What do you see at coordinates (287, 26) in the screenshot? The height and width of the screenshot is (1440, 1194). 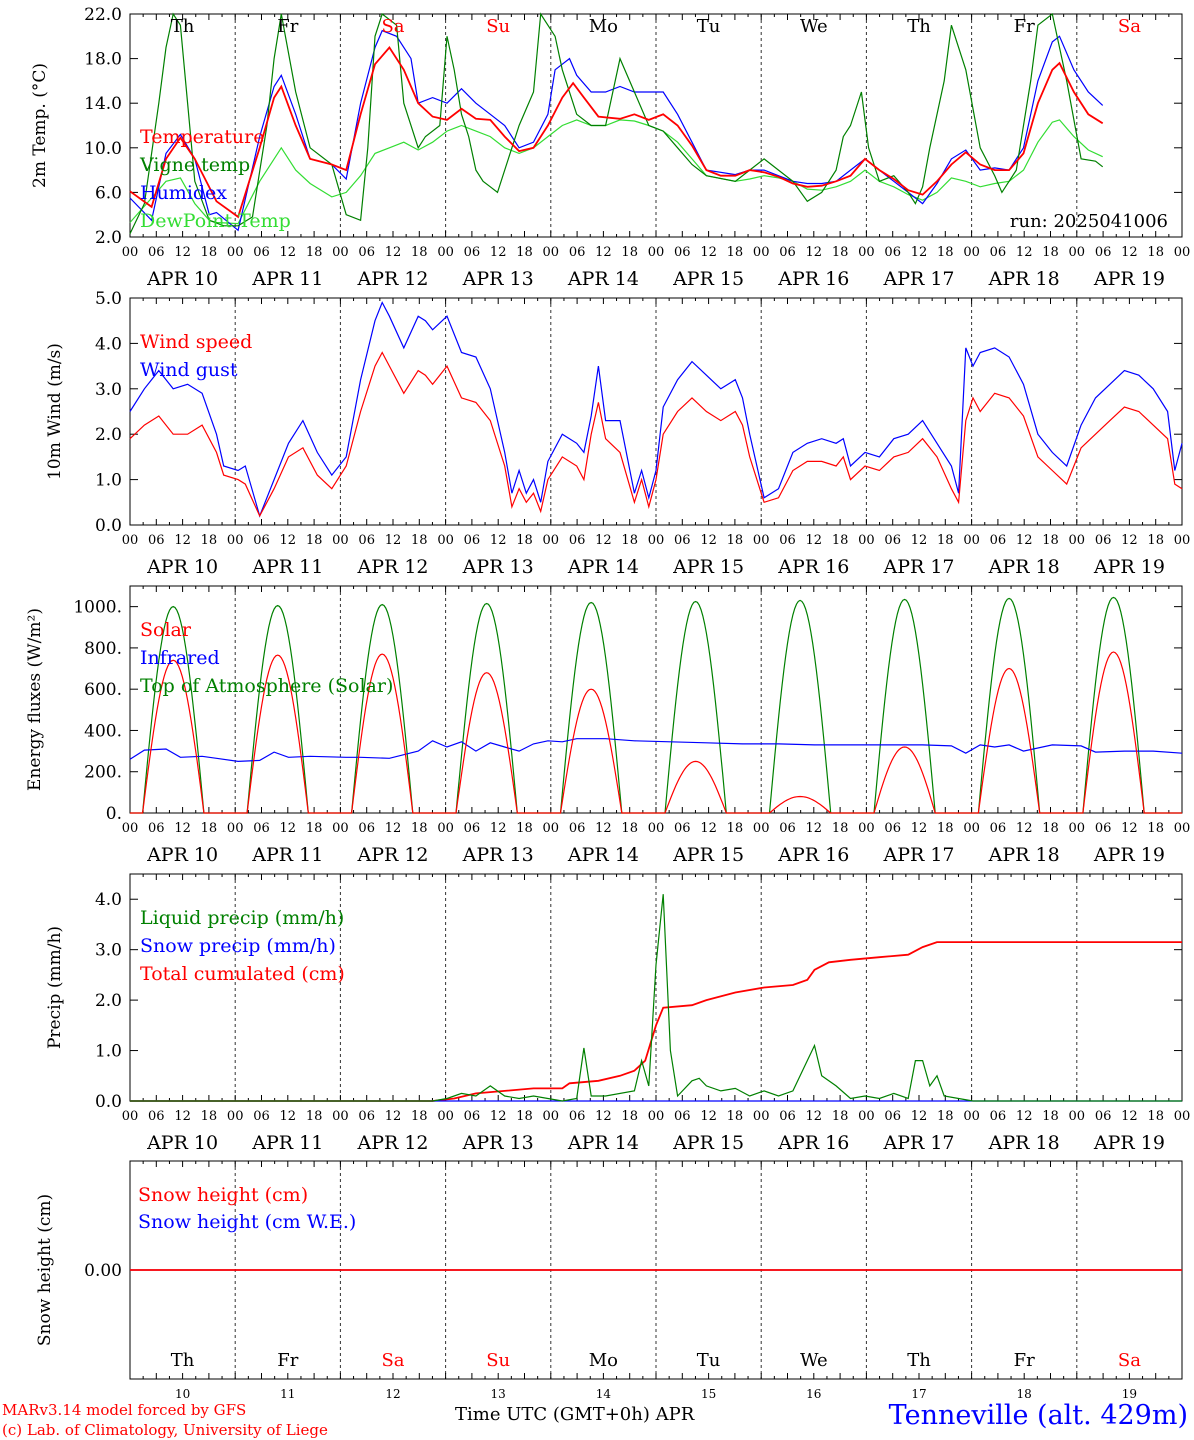 I see `weekday-label: Fr` at bounding box center [287, 26].